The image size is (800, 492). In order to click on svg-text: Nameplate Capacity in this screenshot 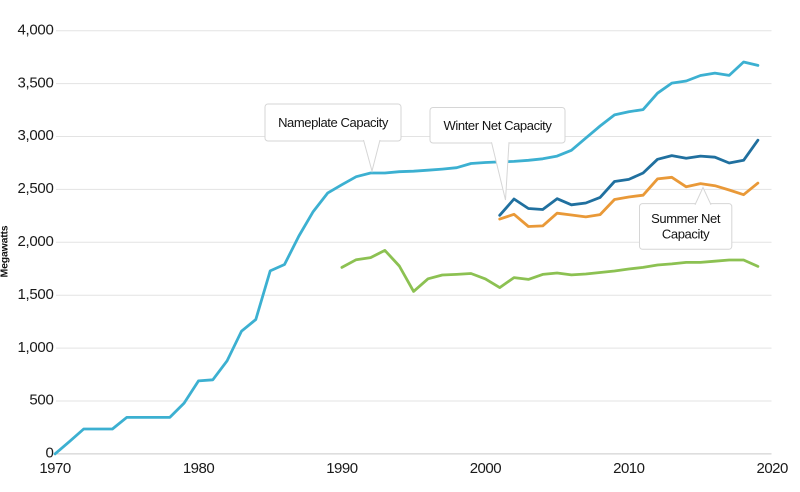, I will do `click(333, 122)`.